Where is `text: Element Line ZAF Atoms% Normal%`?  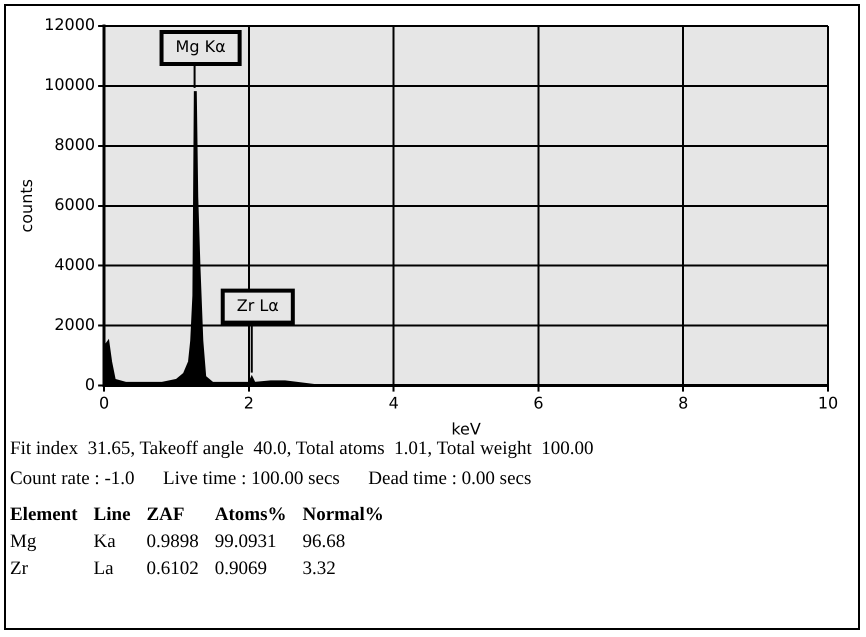 text: Element Line ZAF Atoms% Normal% is located at coordinates (197, 514).